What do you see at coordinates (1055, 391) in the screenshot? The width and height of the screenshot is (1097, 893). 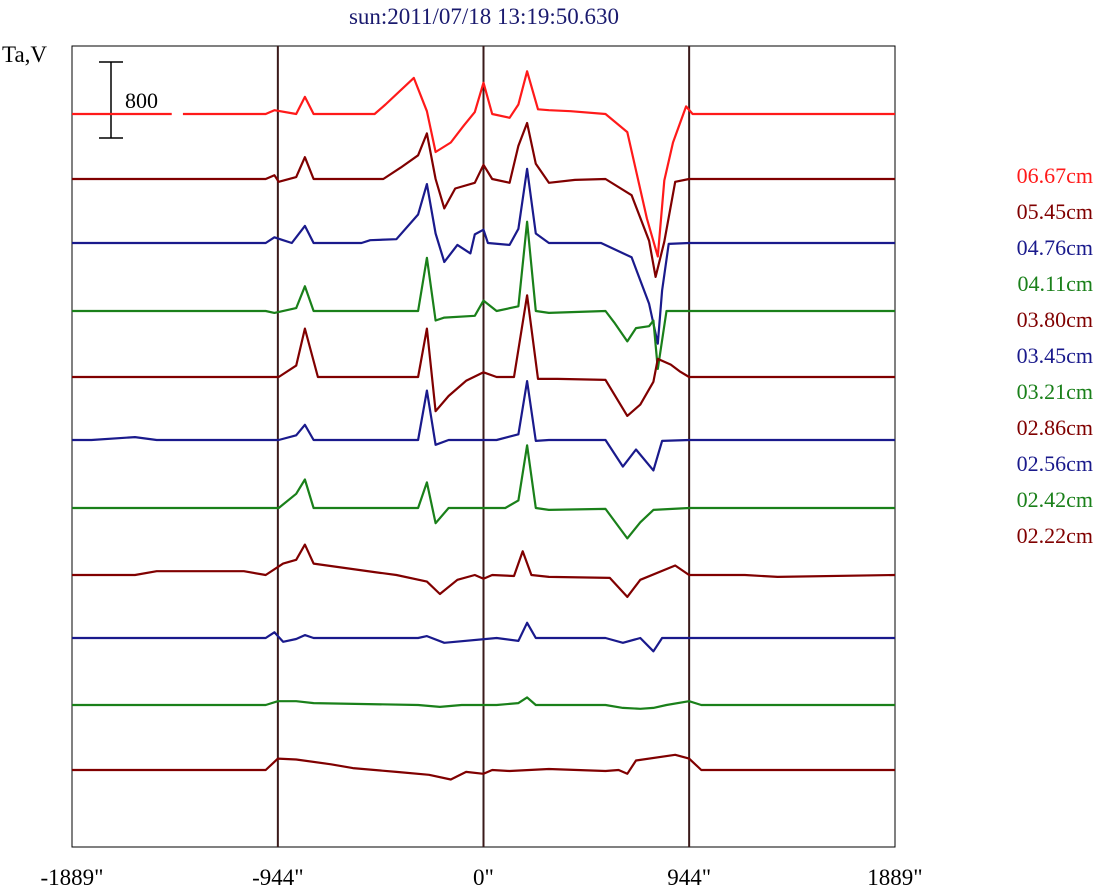 I see `legend-entry: 03.21cm` at bounding box center [1055, 391].